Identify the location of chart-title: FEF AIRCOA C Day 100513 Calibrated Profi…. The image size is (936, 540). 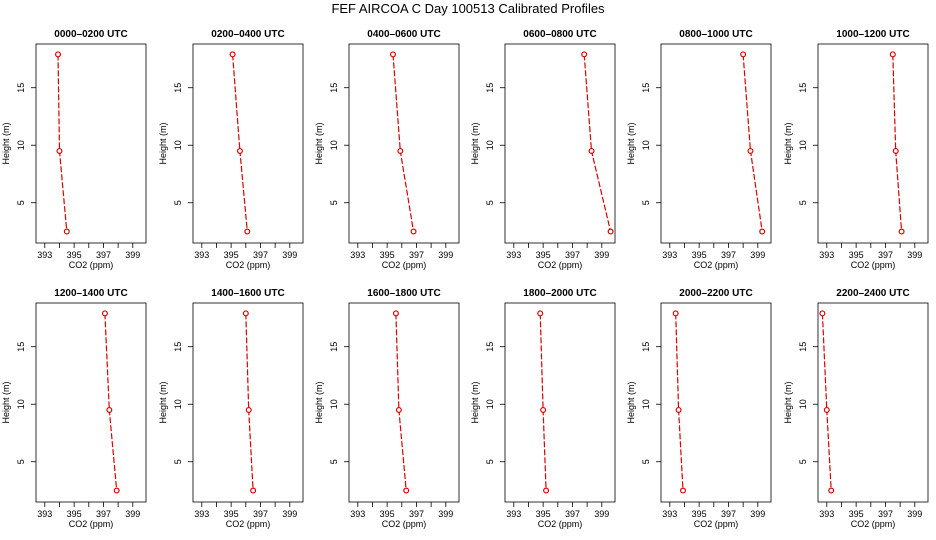
(468, 8).